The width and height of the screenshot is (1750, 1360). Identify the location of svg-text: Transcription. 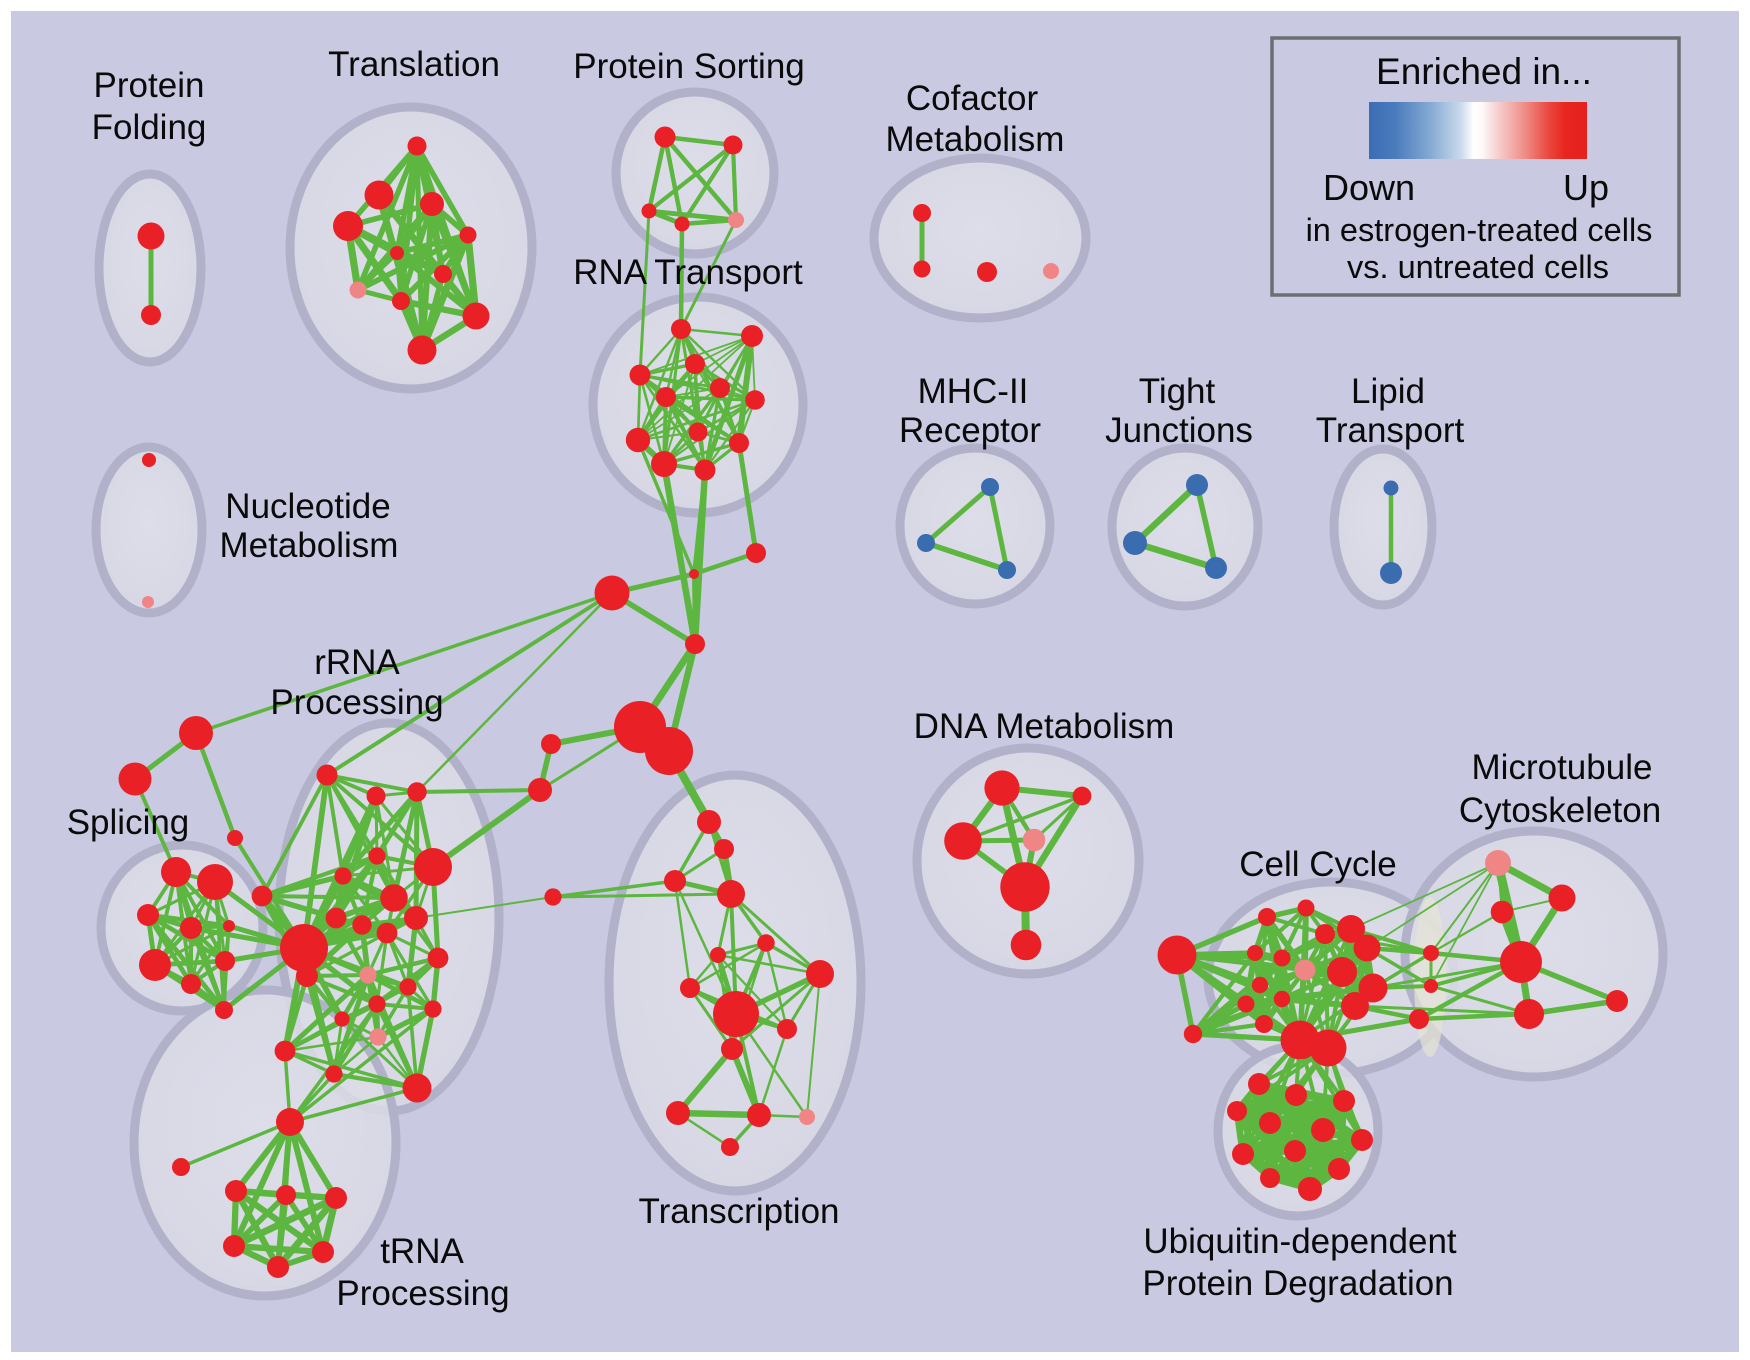
(739, 1211).